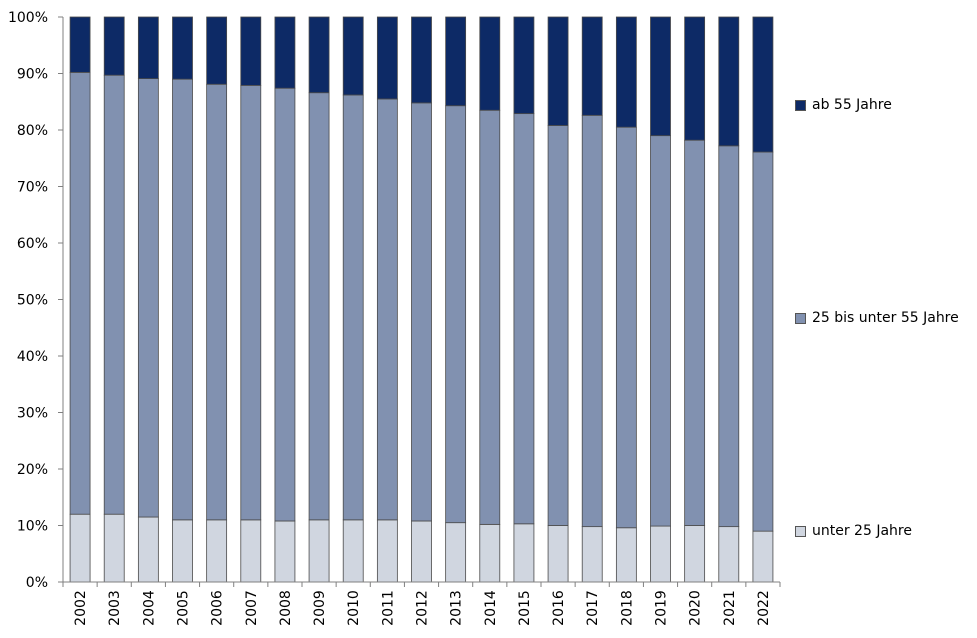 Image resolution: width=977 pixels, height=638 pixels. What do you see at coordinates (626, 72) in the screenshot?
I see `bar-segment-2018-s2` at bounding box center [626, 72].